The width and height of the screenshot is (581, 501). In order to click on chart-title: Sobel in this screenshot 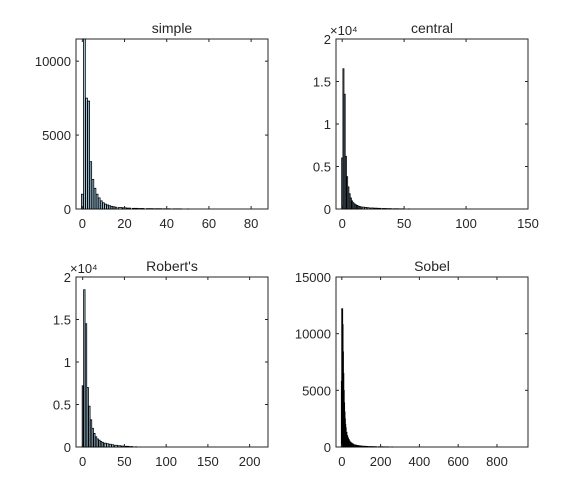, I will do `click(432, 266)`.